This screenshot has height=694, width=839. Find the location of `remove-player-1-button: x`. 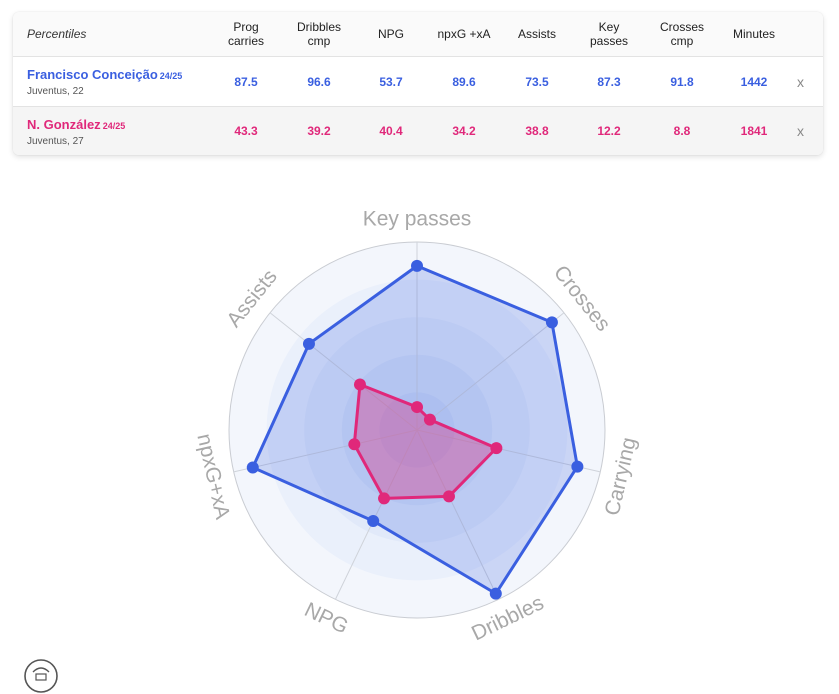

remove-player-1-button: x is located at coordinates (800, 81).